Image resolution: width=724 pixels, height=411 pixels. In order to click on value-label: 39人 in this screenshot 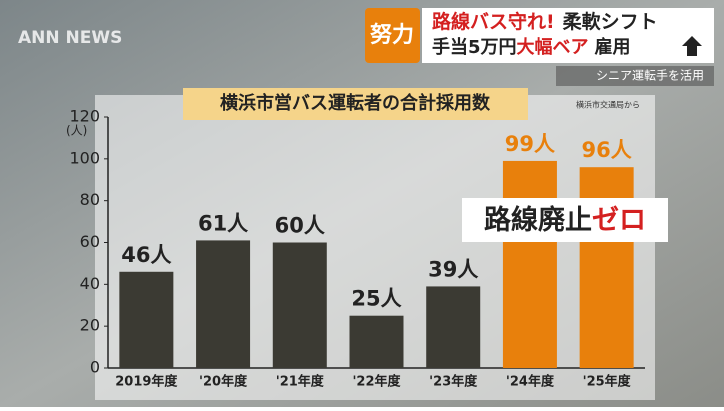, I will do `click(453, 269)`.